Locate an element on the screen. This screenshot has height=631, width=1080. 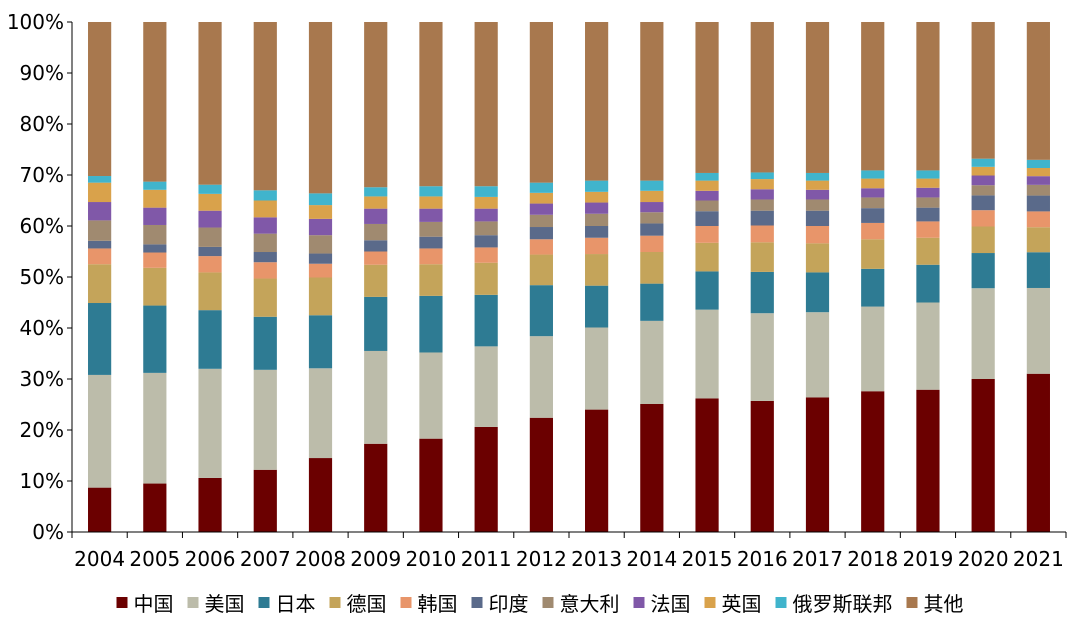
y-tick-label: 20% is located at coordinates (42, 430).